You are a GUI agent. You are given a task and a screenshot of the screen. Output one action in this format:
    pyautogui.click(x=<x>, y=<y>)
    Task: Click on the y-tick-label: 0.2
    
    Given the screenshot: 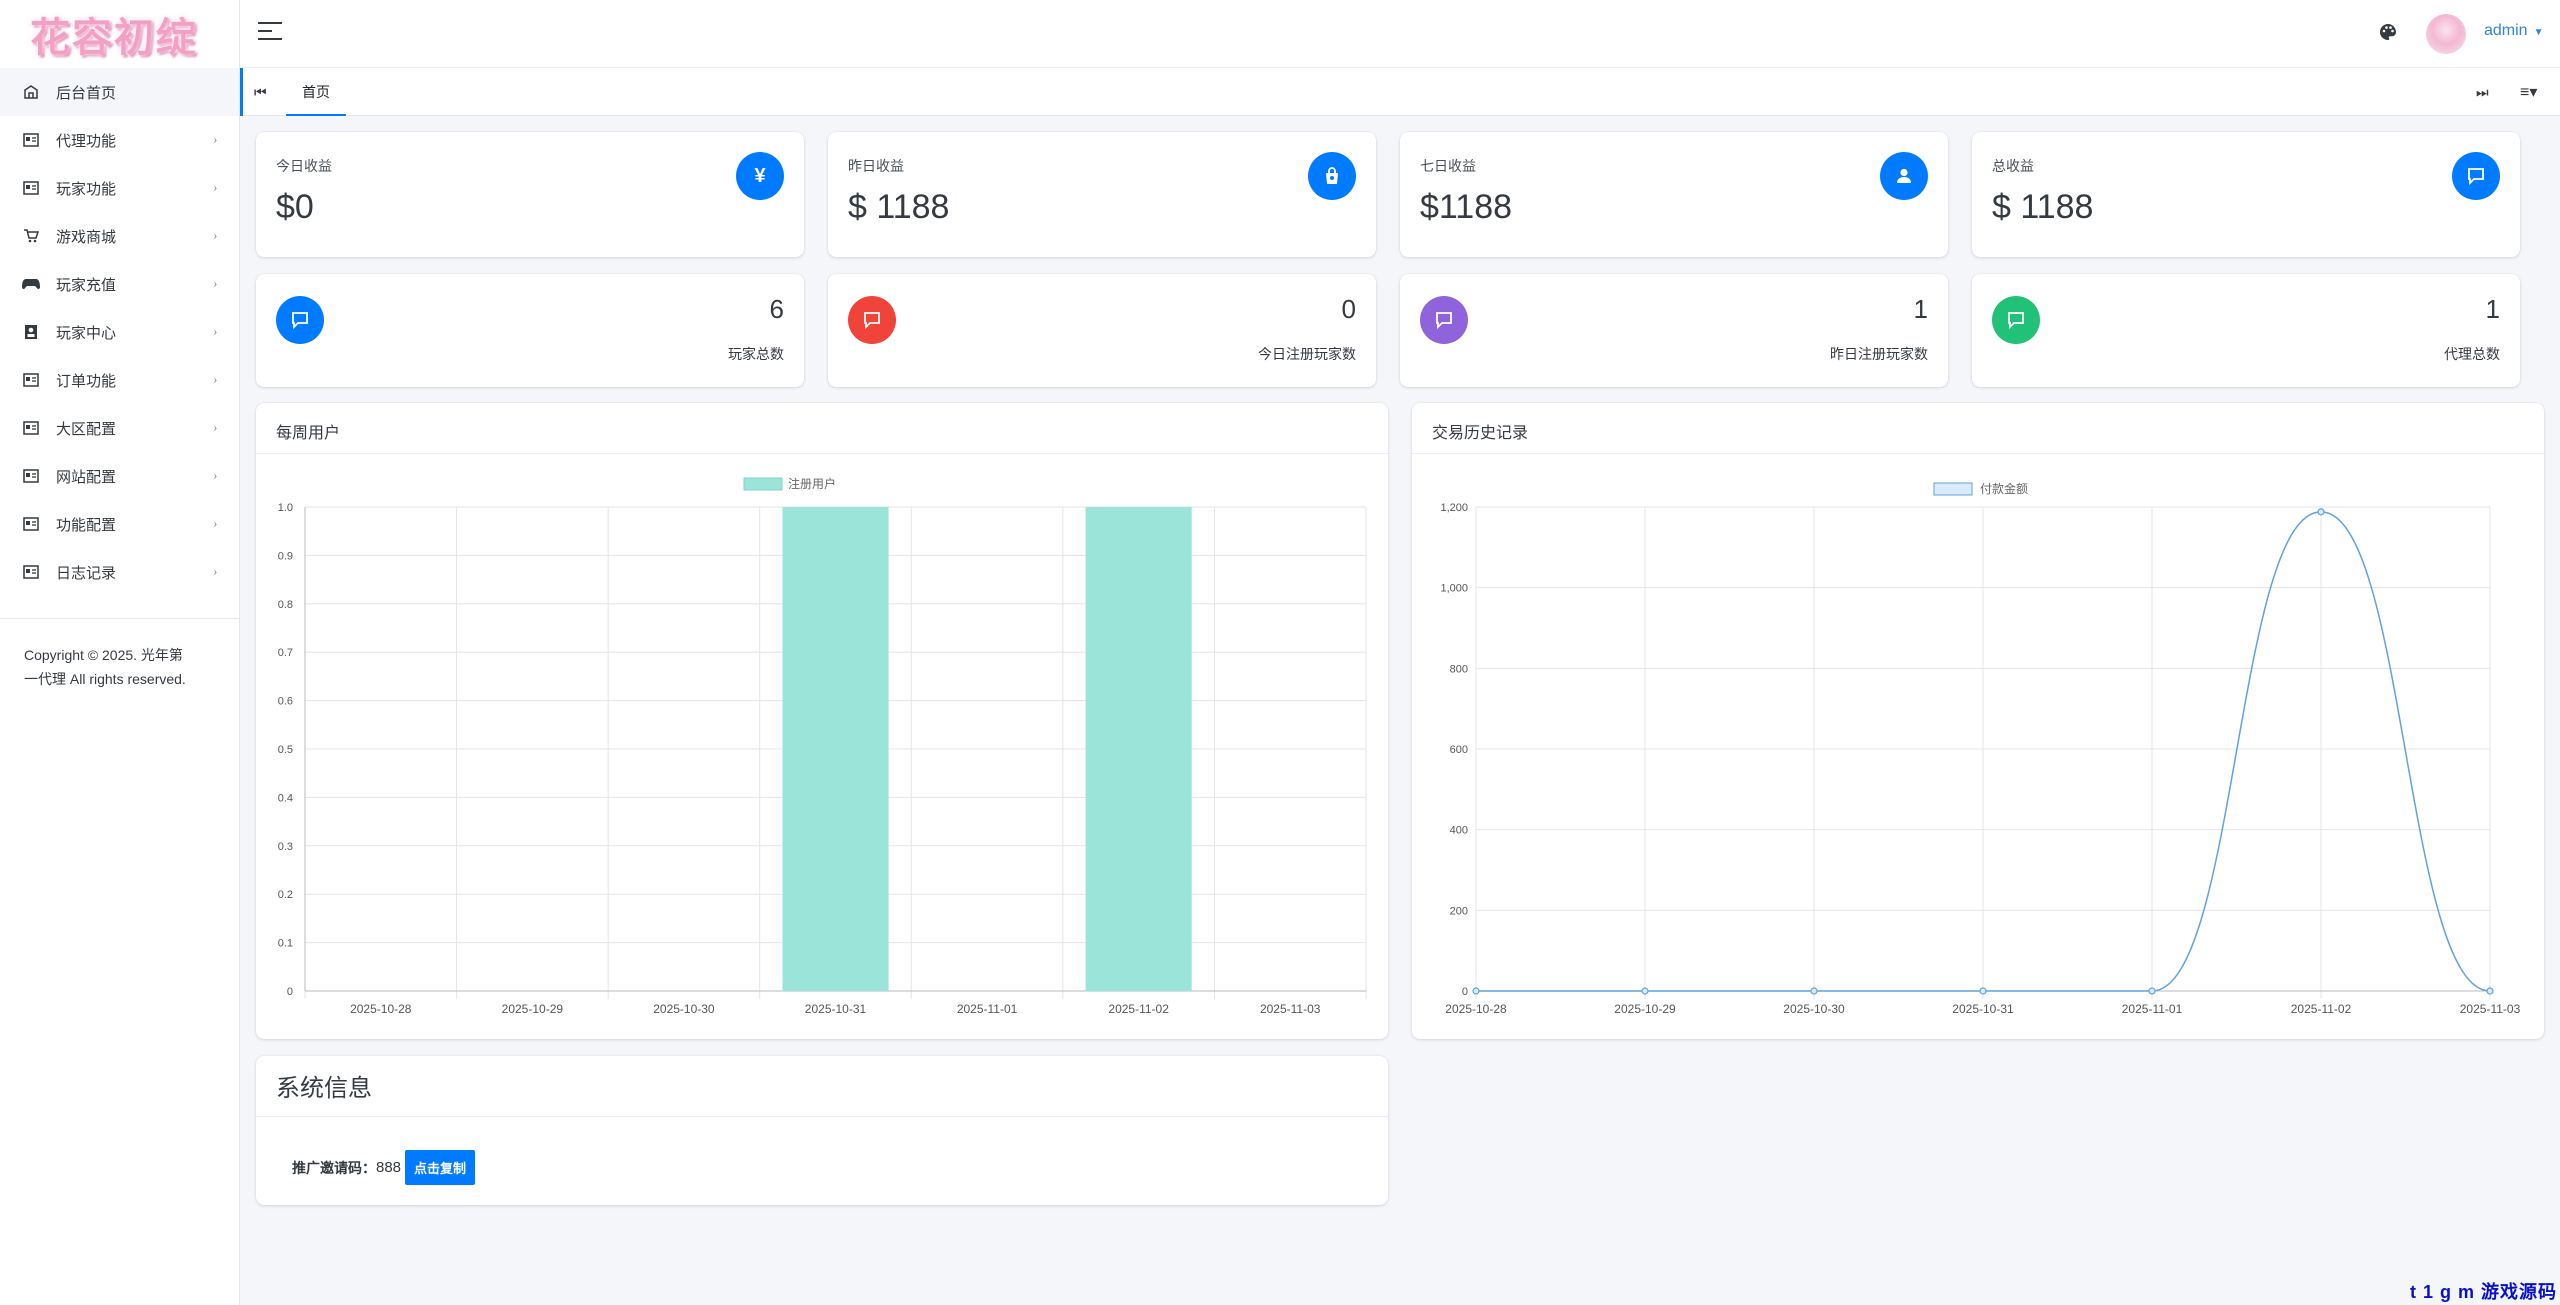 What is the action you would take?
    pyautogui.click(x=285, y=895)
    